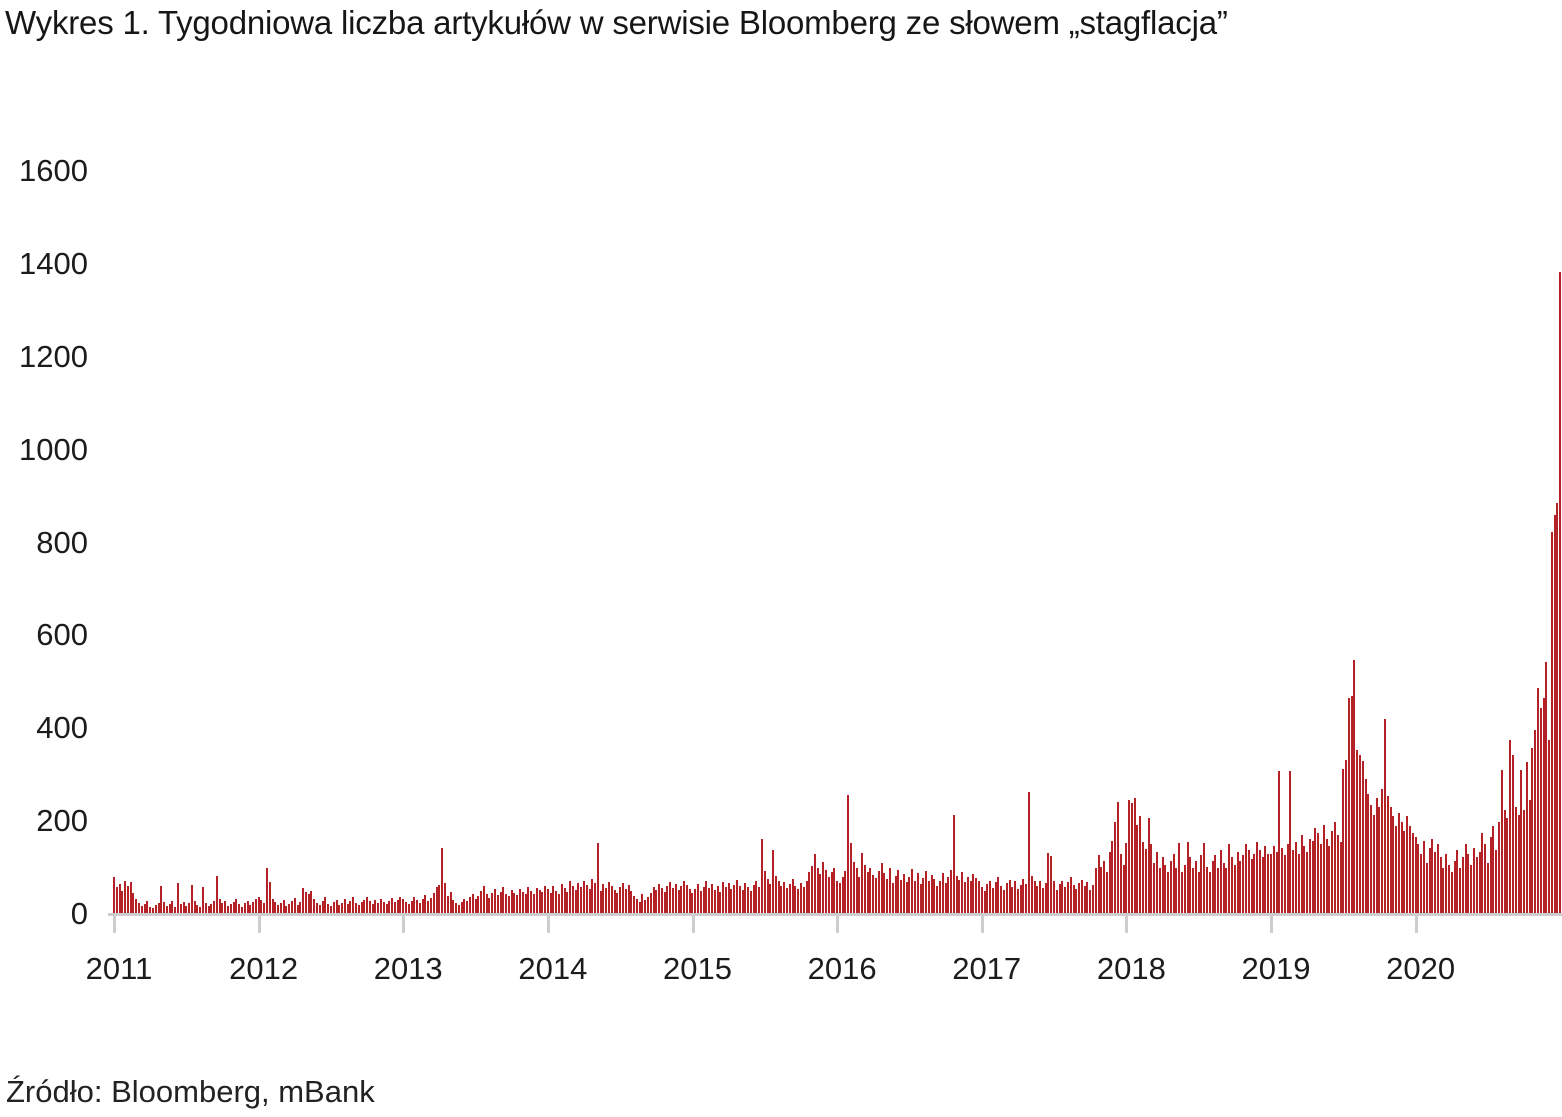  What do you see at coordinates (408, 968) in the screenshot?
I see `x-tick-label: 2013` at bounding box center [408, 968].